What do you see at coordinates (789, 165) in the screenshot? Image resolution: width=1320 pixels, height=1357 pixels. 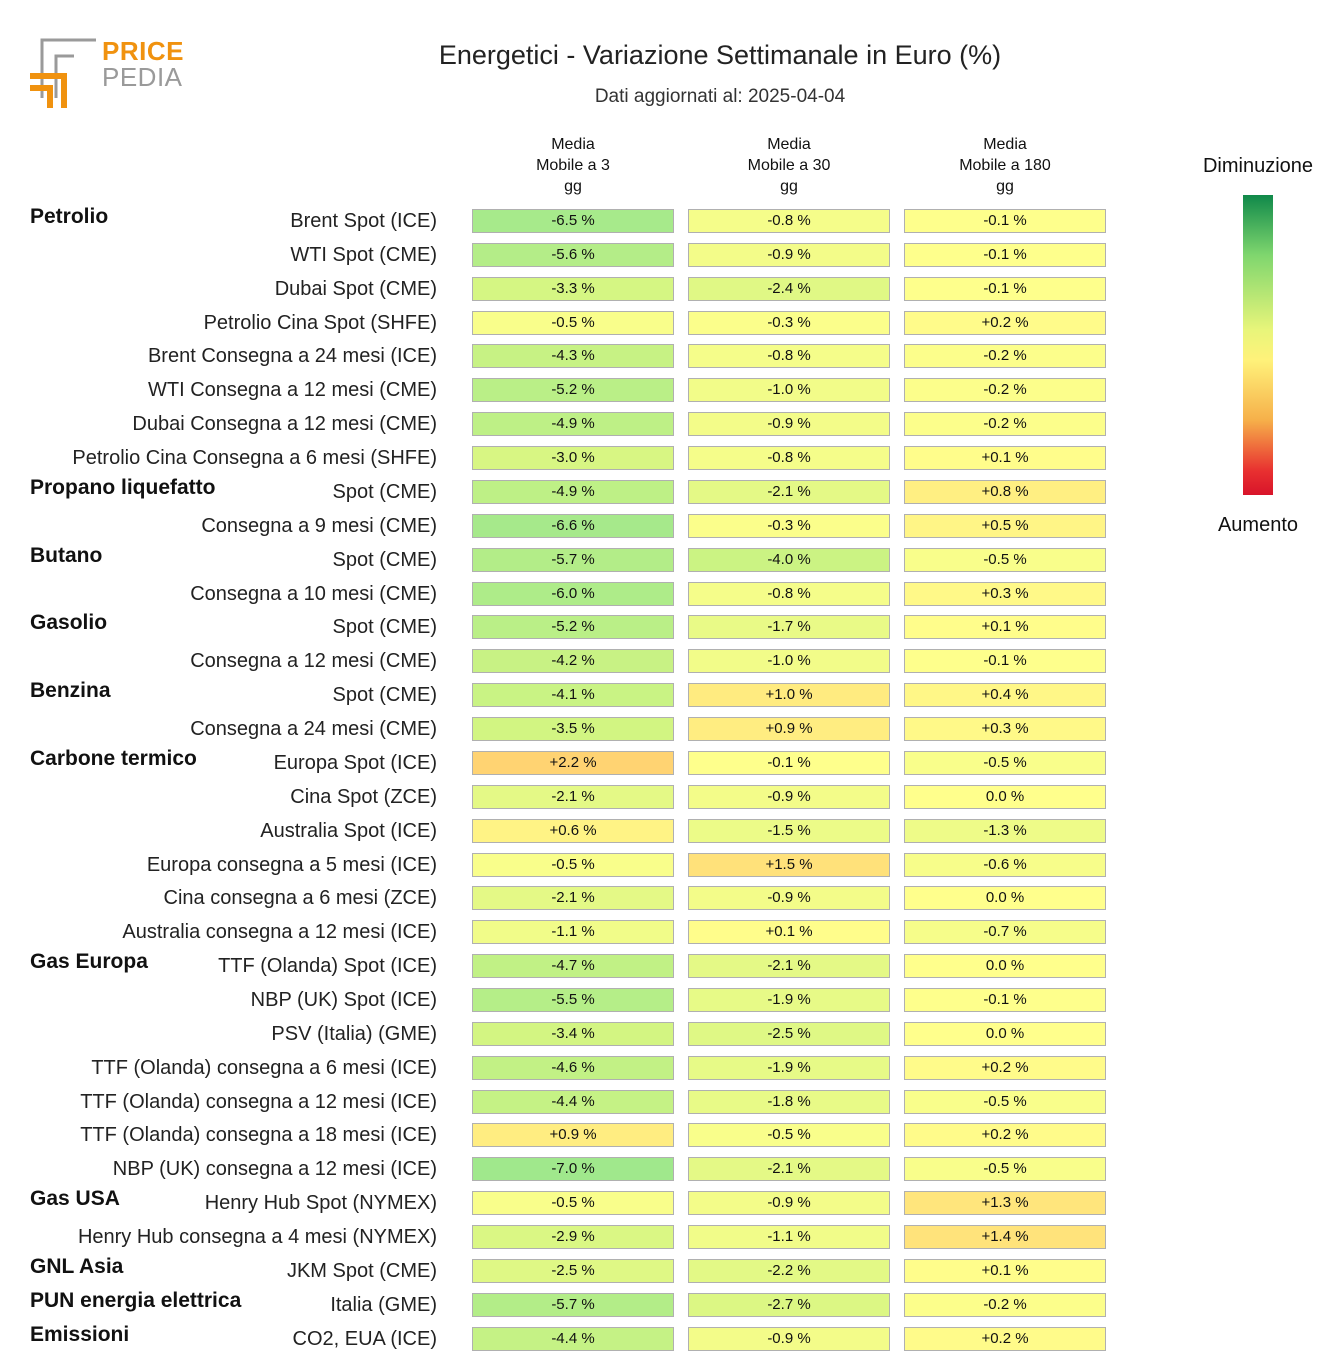 I see `column-header-2: Media Mobile a 30 gg` at bounding box center [789, 165].